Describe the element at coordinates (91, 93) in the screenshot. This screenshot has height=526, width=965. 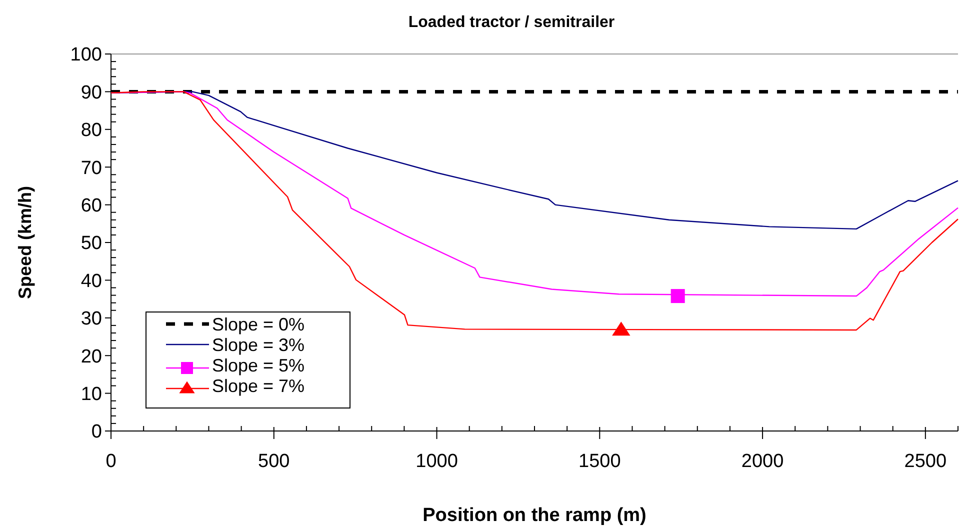
I see `y-tick-label: 90` at that location.